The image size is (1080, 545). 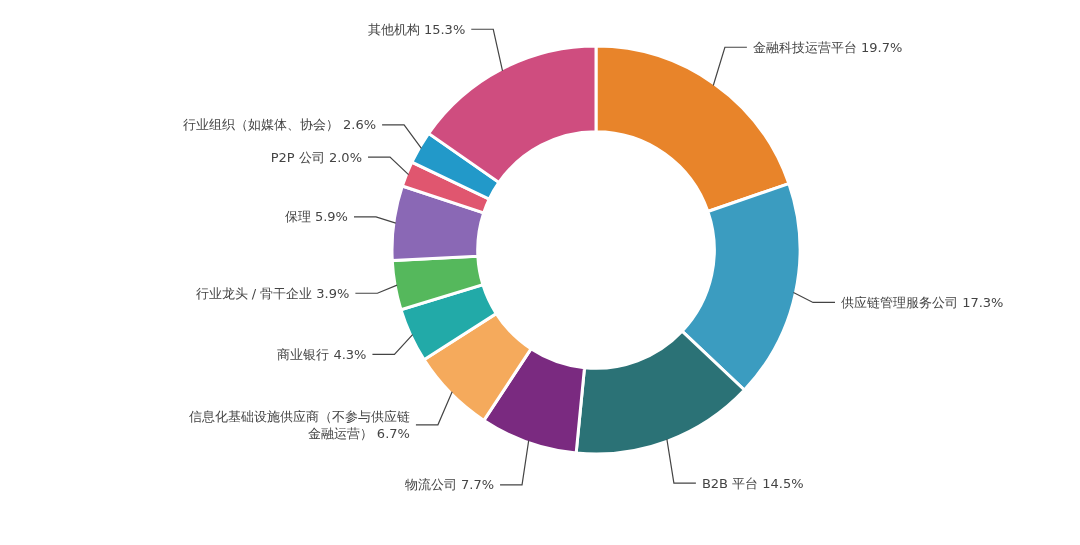 I want to click on slice-label: 其他机构 15.3%, so click(x=416, y=29).